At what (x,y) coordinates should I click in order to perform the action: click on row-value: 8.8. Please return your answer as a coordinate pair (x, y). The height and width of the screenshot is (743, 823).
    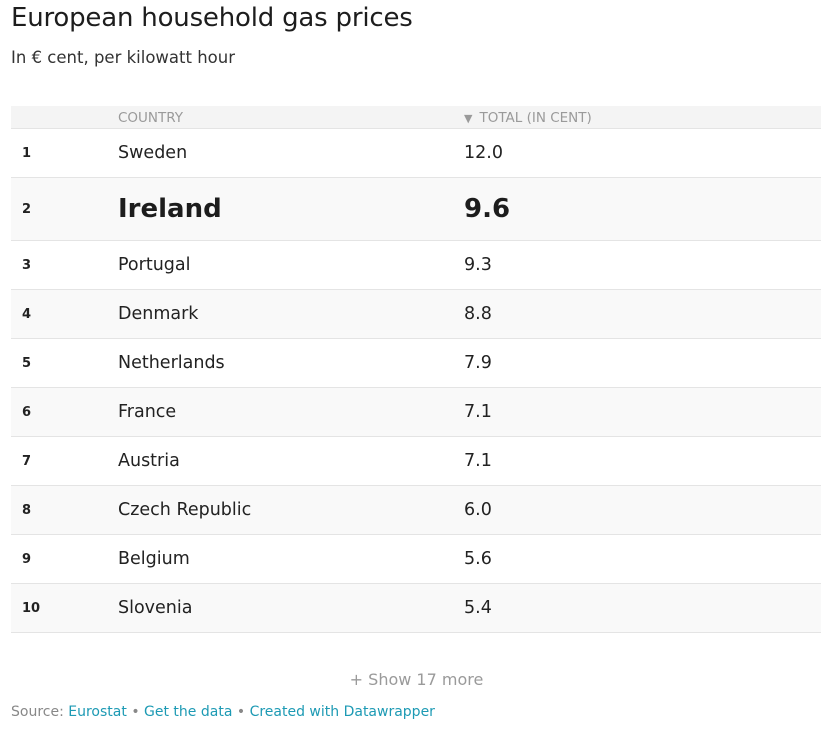
    Looking at the image, I should click on (478, 314).